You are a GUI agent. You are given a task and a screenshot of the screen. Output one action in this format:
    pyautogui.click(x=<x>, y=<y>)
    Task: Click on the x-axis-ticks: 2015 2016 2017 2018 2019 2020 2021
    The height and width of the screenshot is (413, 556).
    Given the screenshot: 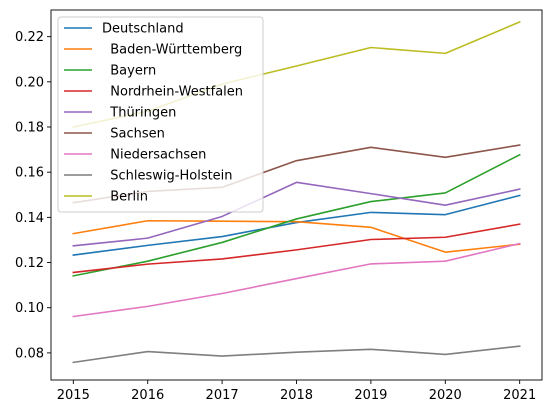 What is the action you would take?
    pyautogui.click(x=296, y=391)
    